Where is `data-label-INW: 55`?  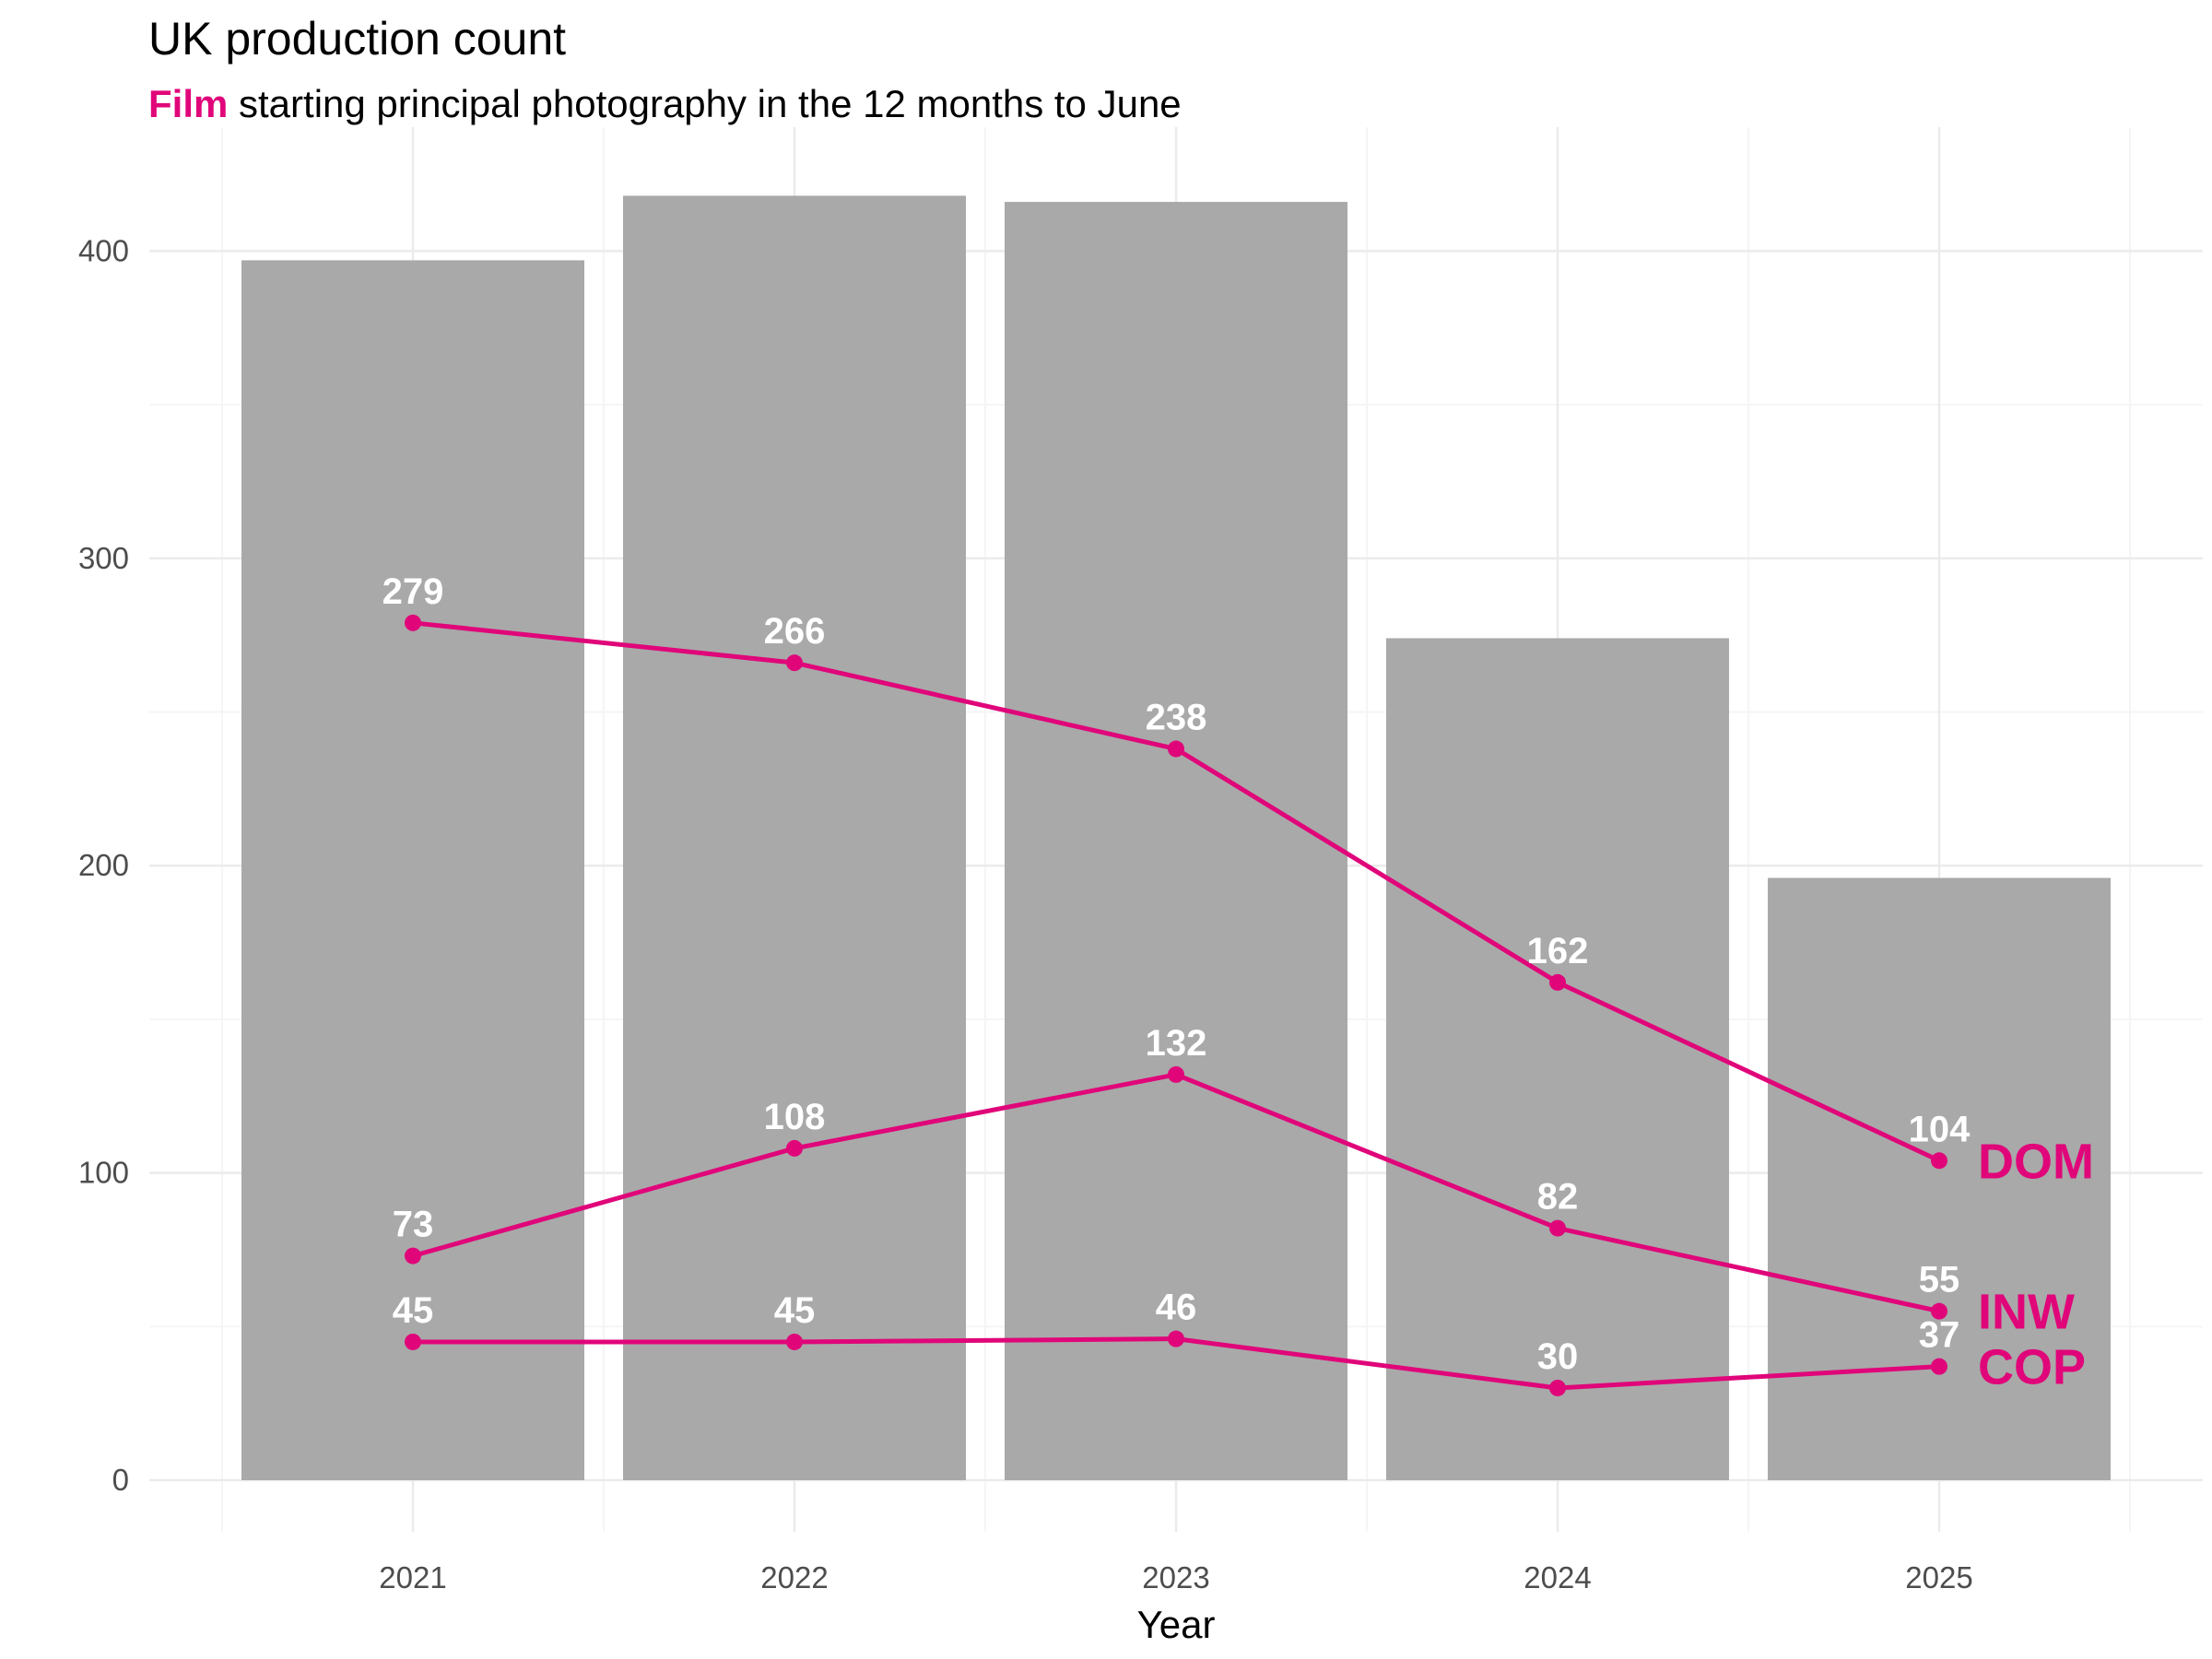
data-label-INW: 55 is located at coordinates (1939, 1280).